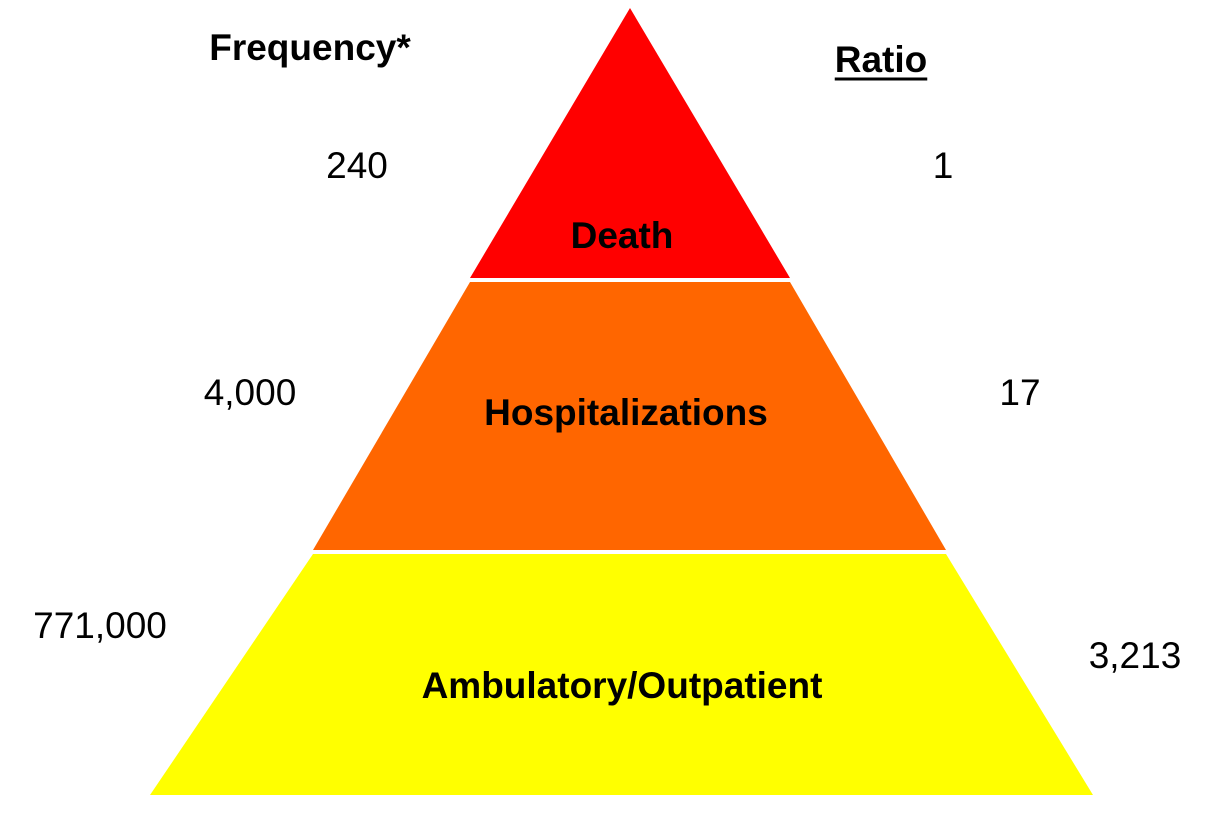  What do you see at coordinates (1019, 392) in the screenshot?
I see `ratio-value: 17` at bounding box center [1019, 392].